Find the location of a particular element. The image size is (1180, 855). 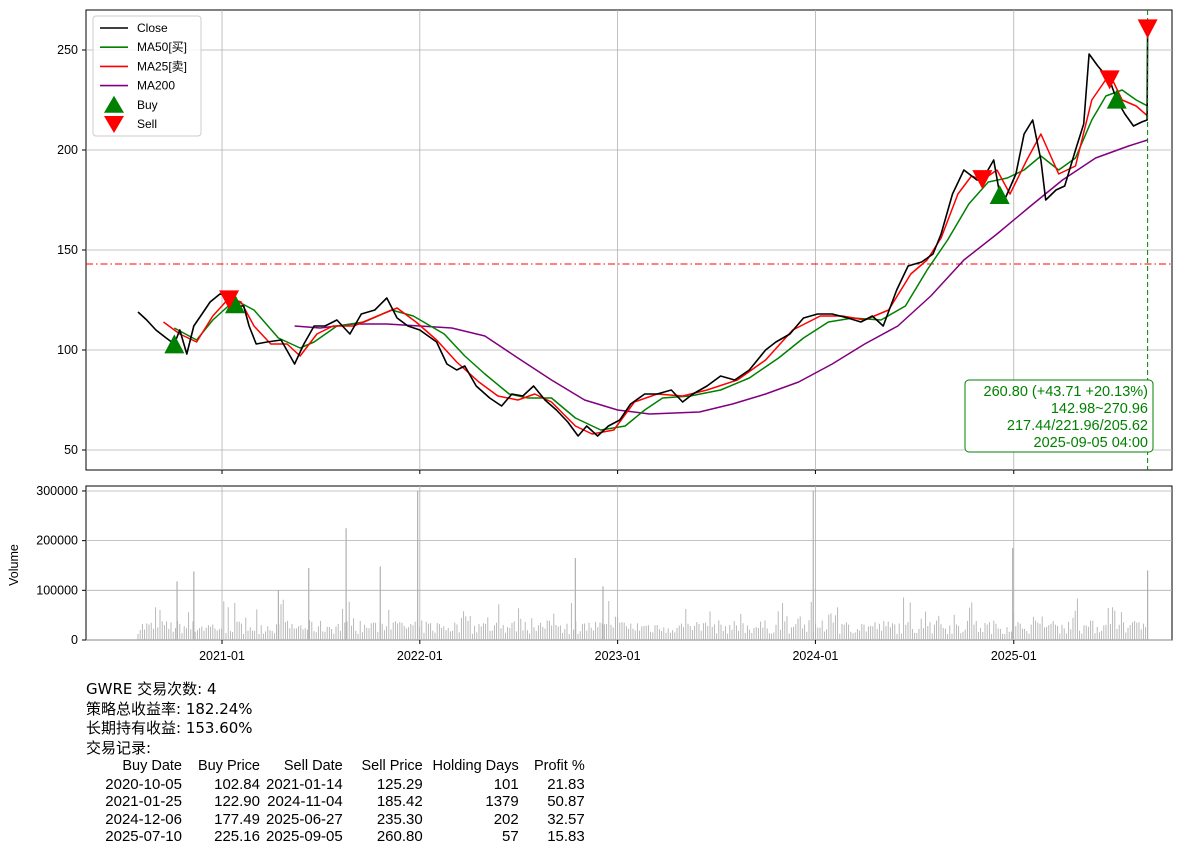

header-buy-price: Buy Price is located at coordinates (228, 766).